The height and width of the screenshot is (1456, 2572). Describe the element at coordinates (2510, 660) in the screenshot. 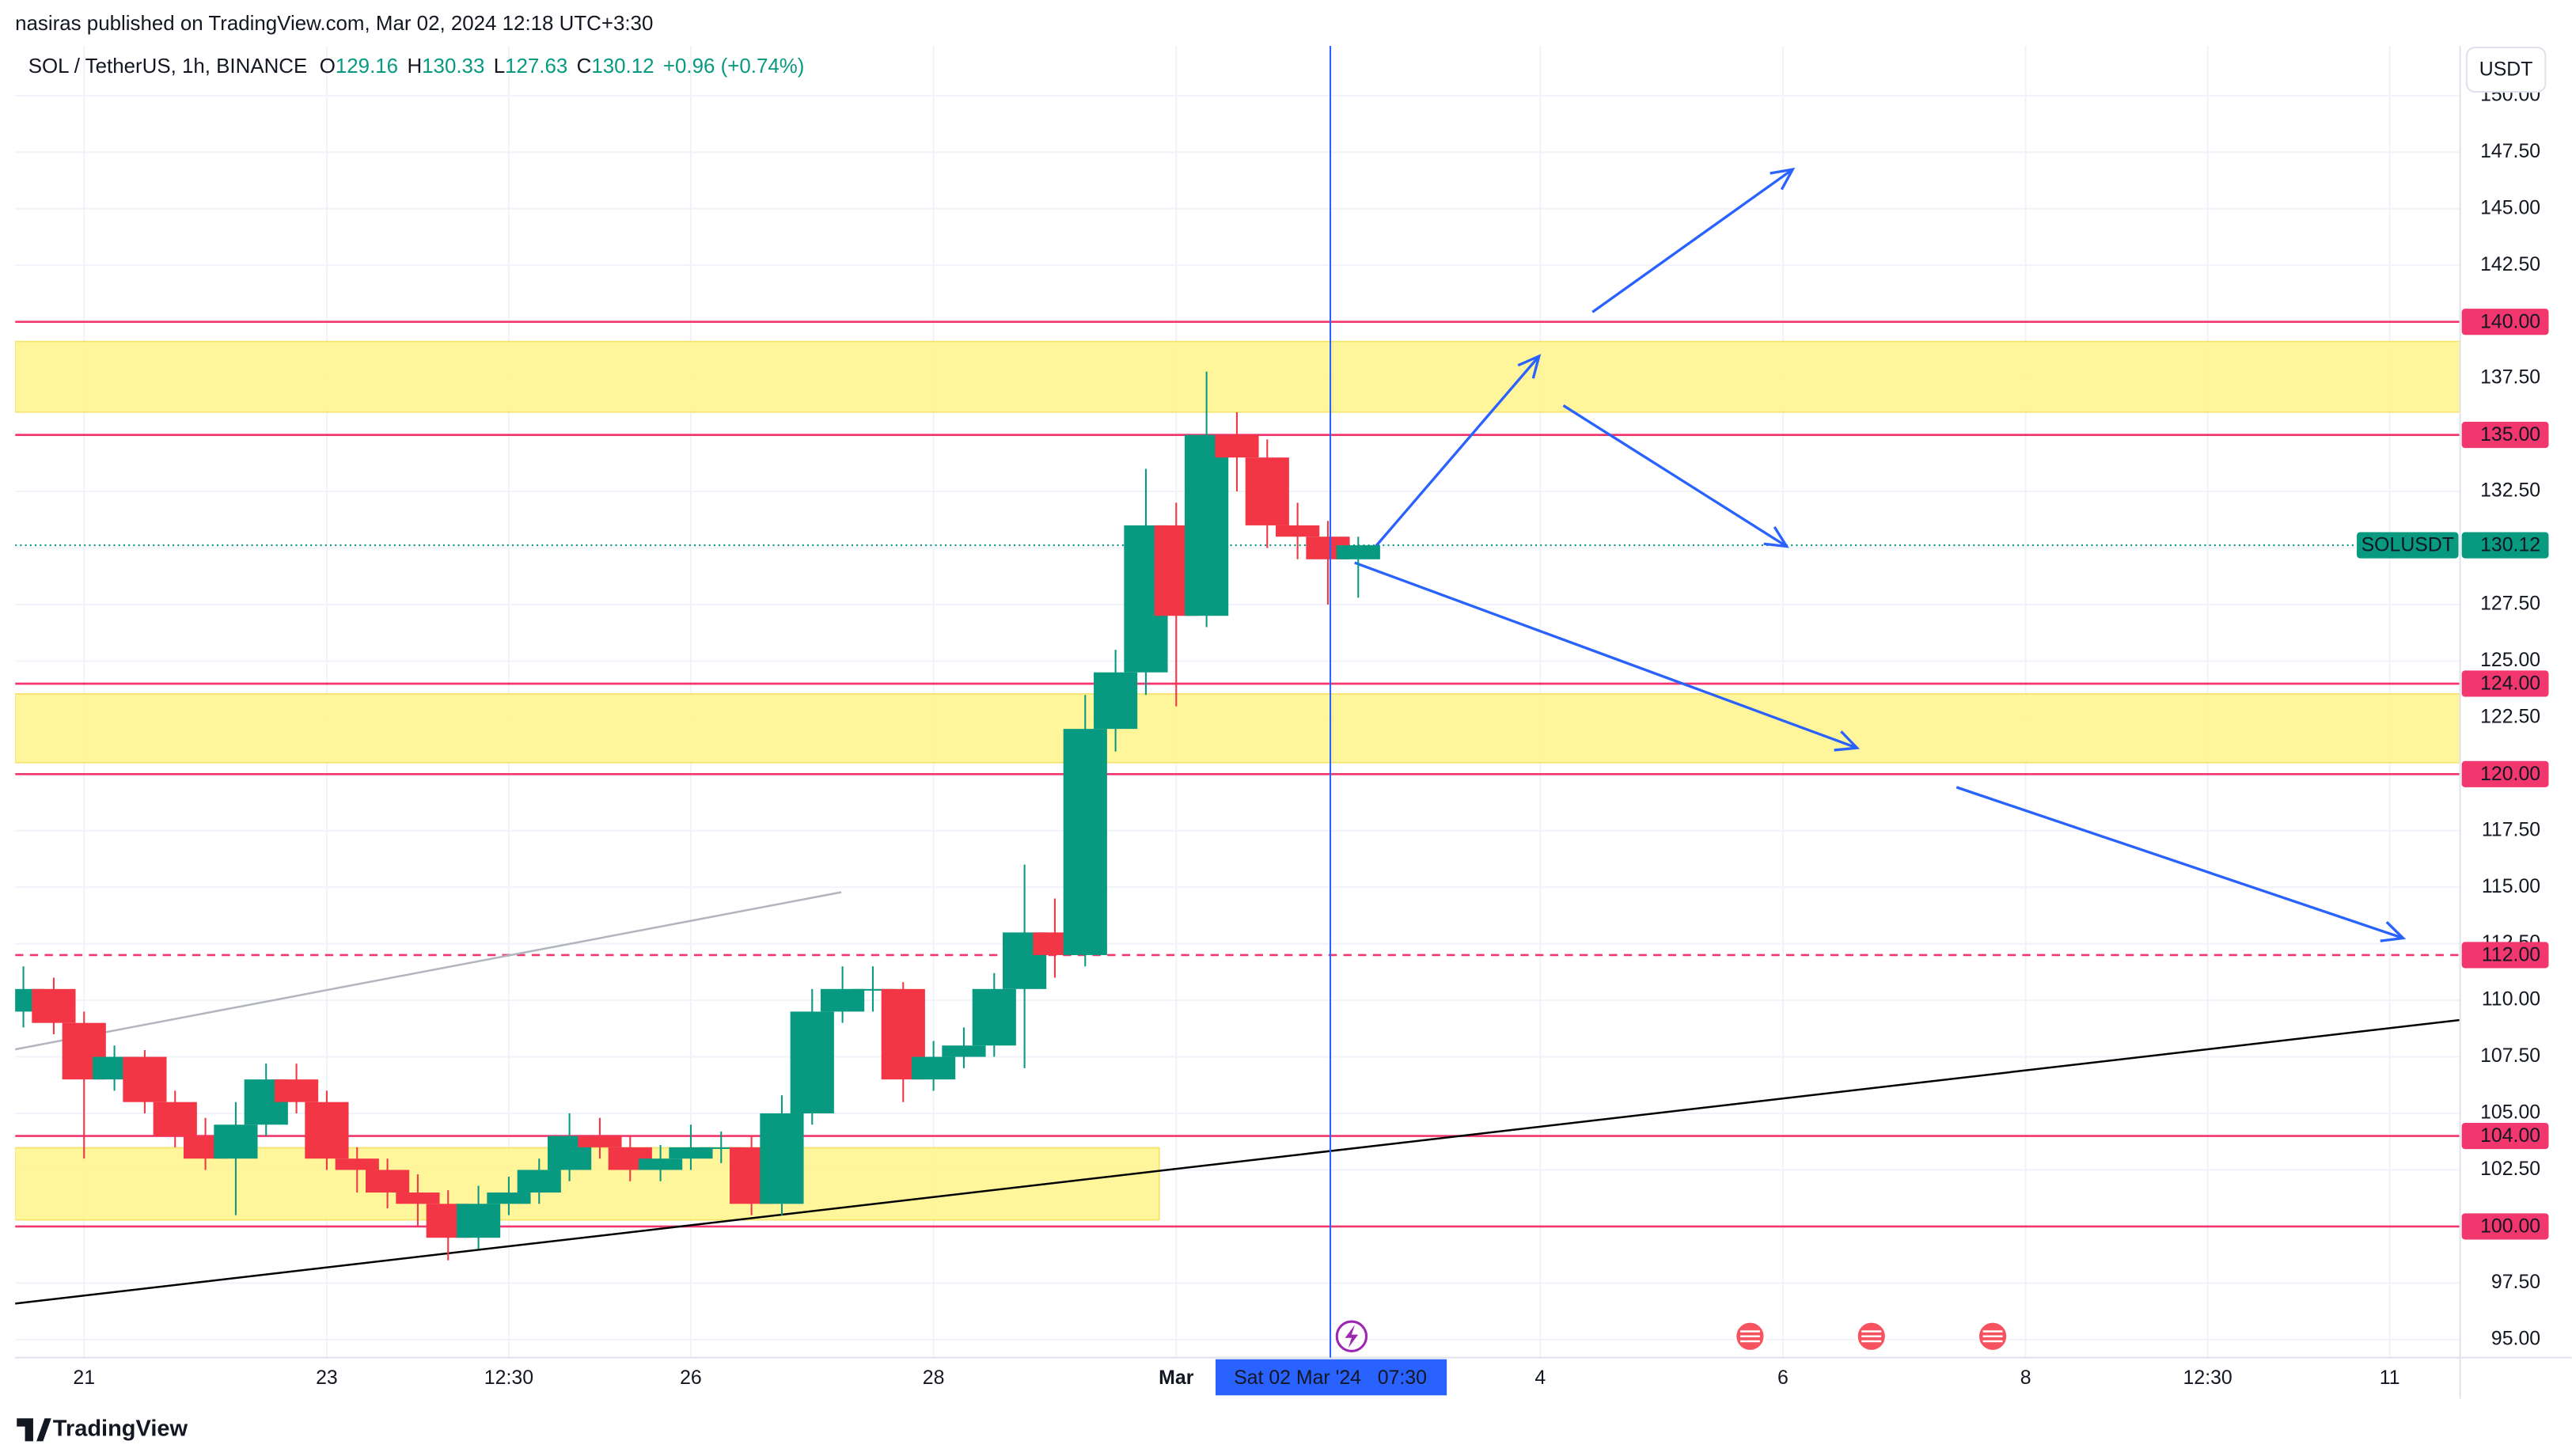

I see `y-tick-label: 125.00` at that location.